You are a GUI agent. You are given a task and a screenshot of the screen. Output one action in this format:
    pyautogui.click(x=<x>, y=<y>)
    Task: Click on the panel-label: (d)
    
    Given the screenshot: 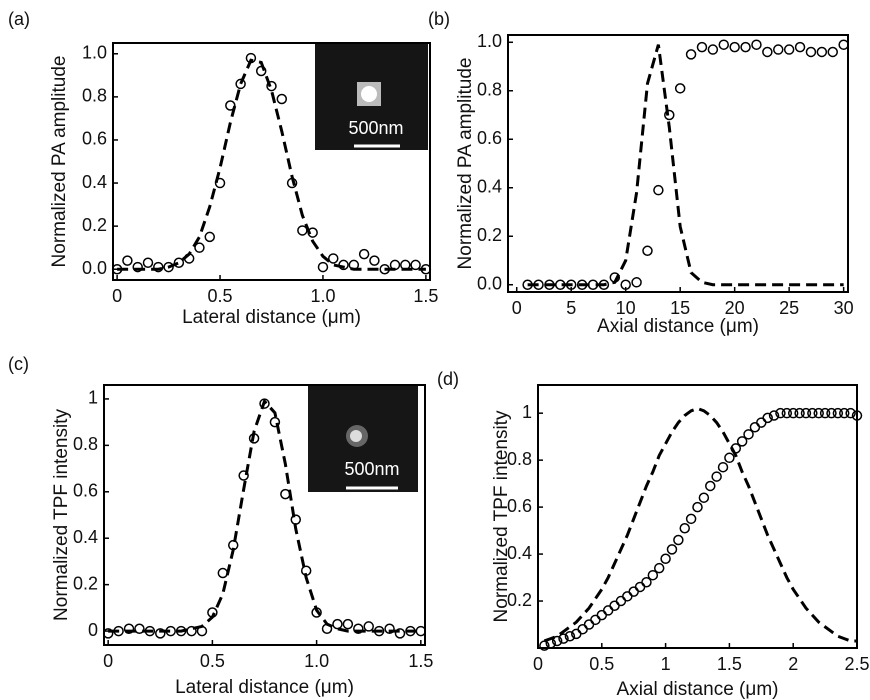 What is the action you would take?
    pyautogui.click(x=448, y=379)
    